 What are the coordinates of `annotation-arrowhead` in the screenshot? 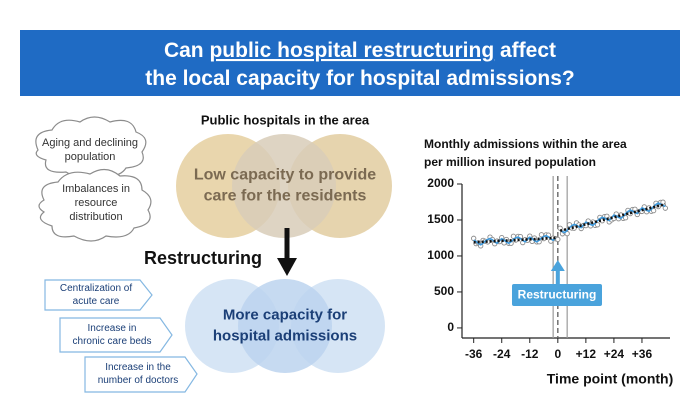 It's located at (557, 265).